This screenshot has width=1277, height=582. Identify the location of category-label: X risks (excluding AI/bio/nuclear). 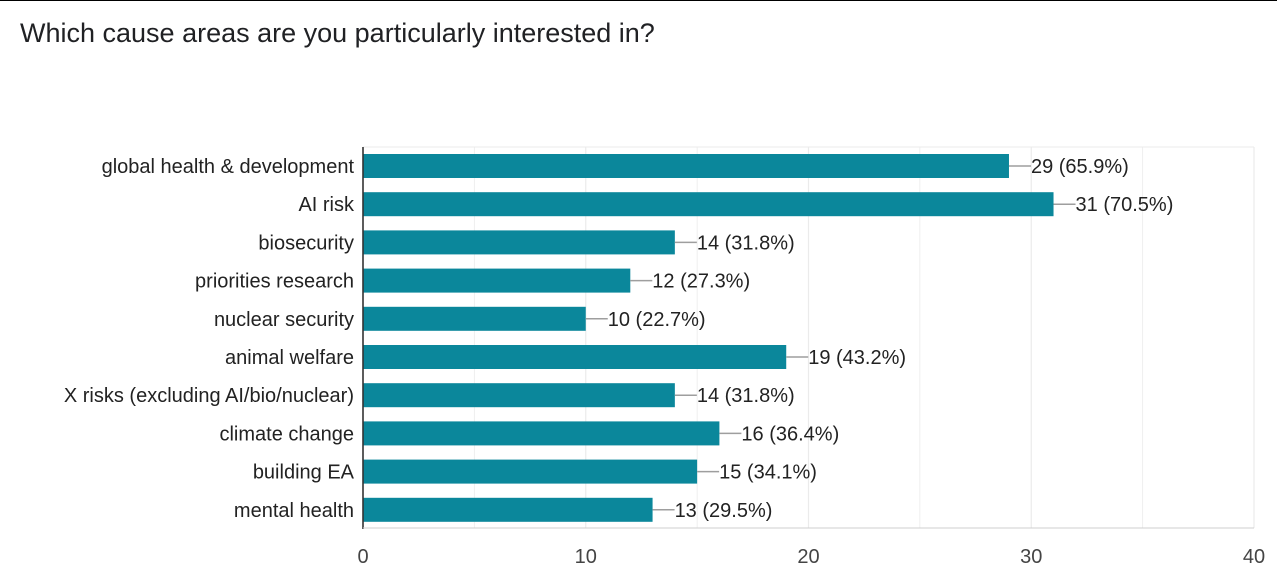
(209, 396).